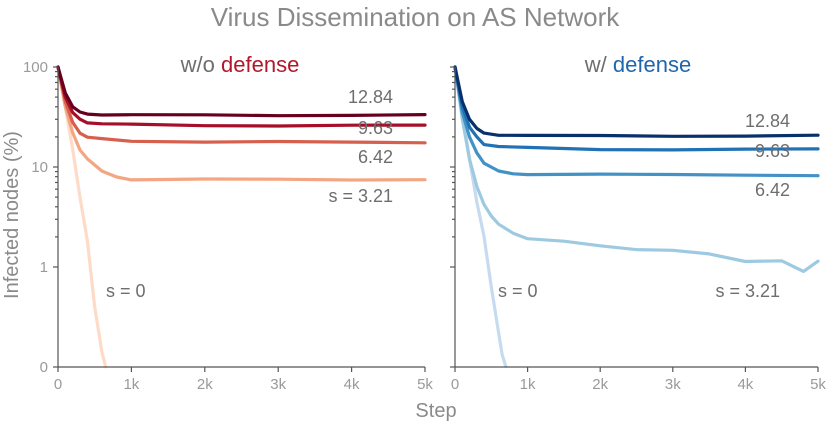 This screenshot has width=830, height=426. Describe the element at coordinates (44, 367) in the screenshot. I see `y-tick-label: 0` at that location.